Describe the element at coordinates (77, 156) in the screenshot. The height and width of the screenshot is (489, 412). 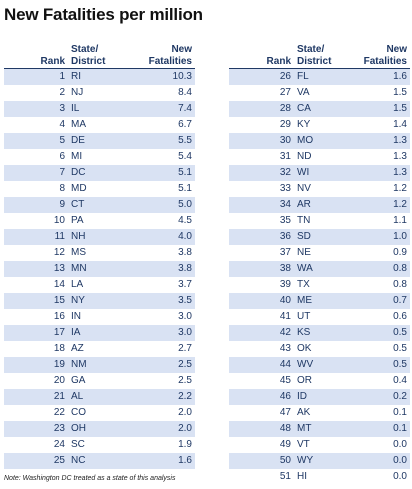
I see `state-cell: MI` at that location.